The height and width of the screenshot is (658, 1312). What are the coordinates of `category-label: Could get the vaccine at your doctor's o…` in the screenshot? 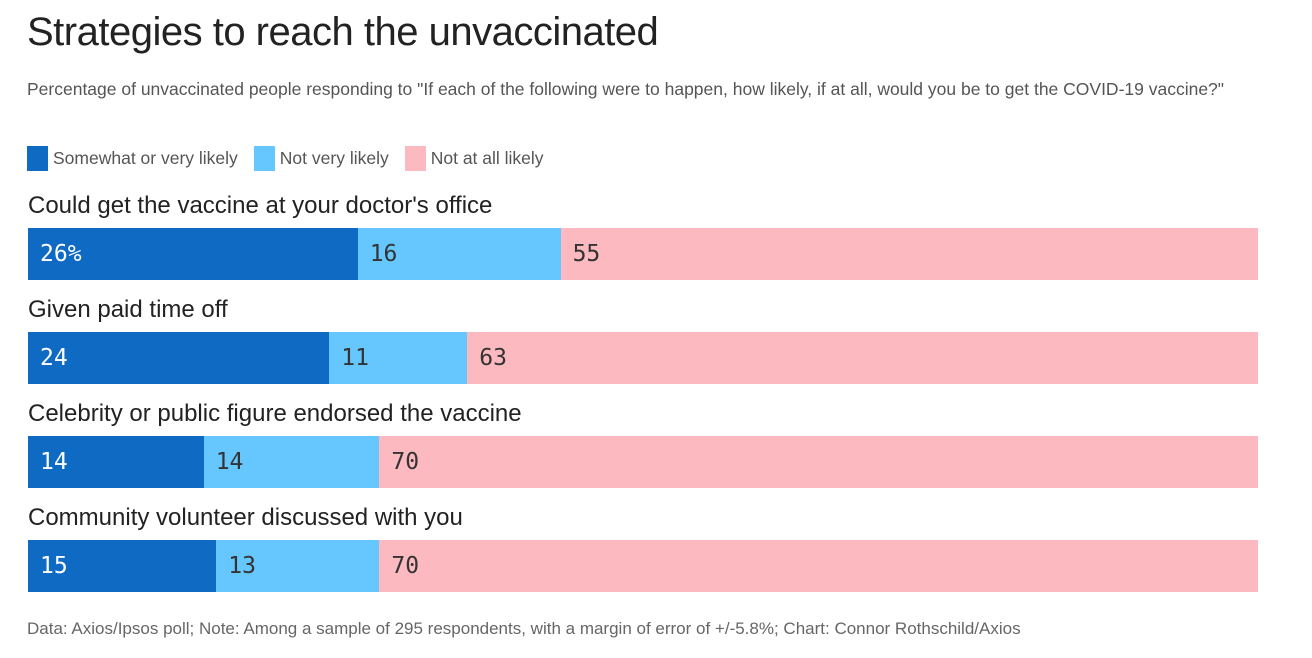 It's located at (260, 205).